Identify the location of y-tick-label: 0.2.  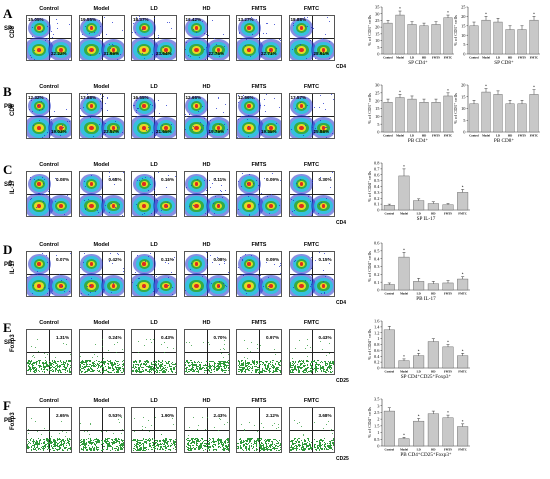
(377, 198).